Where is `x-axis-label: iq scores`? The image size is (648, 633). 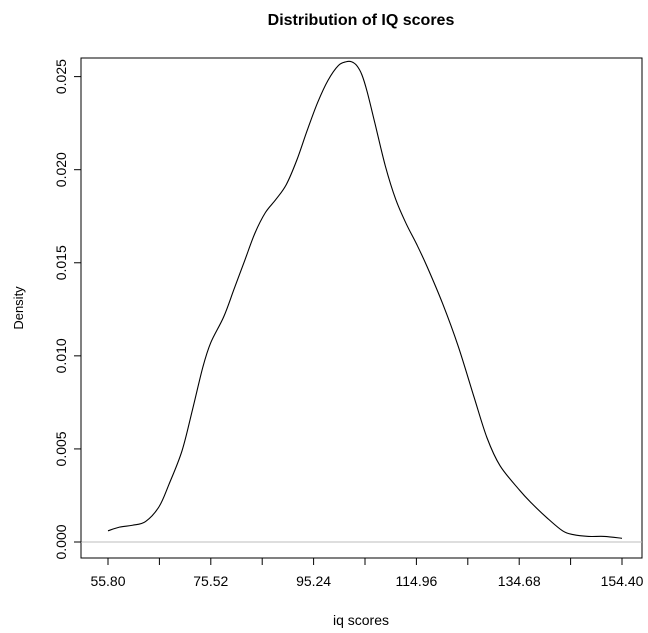
x-axis-label: iq scores is located at coordinates (361, 620).